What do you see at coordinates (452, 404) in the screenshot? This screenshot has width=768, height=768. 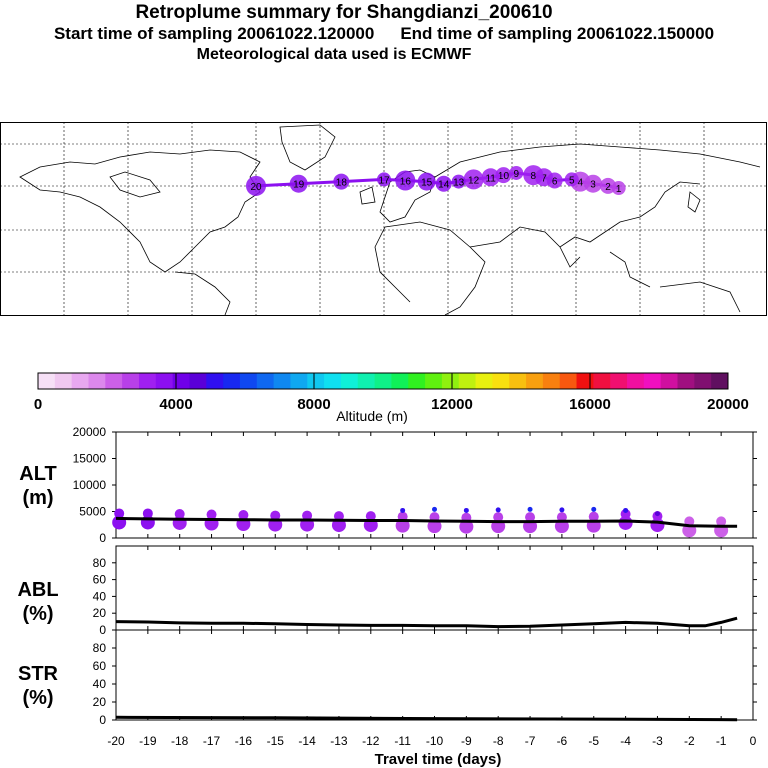 I see `colorbar-tick-label: 12000` at bounding box center [452, 404].